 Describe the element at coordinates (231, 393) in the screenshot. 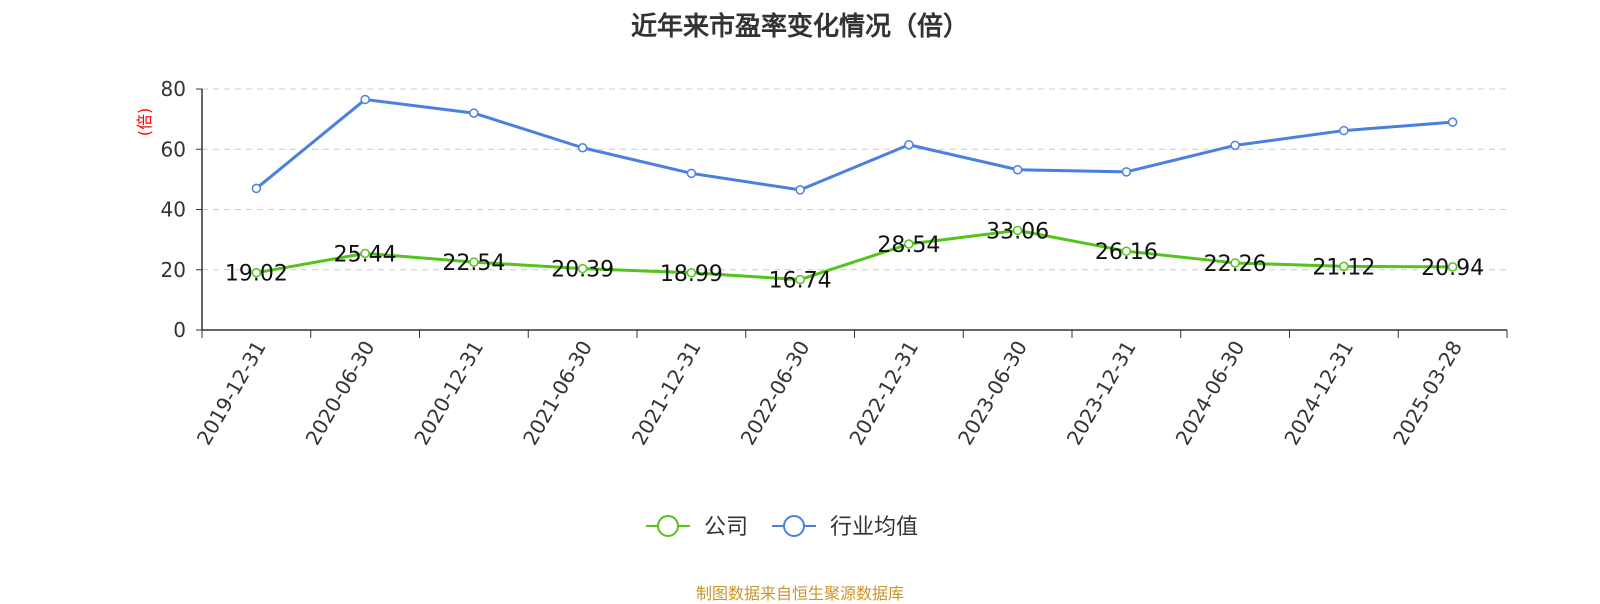

I see `x-tick-label: 2019-12-31` at that location.